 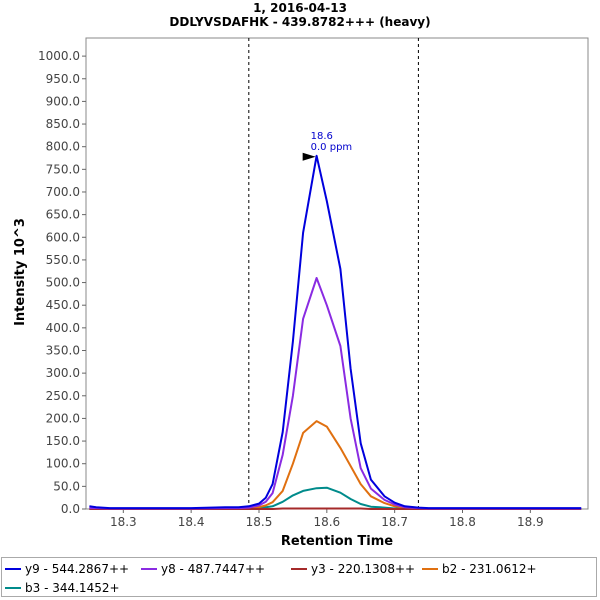 What do you see at coordinates (63, 305) in the screenshot?
I see `y-tick-label: 450.0` at bounding box center [63, 305].